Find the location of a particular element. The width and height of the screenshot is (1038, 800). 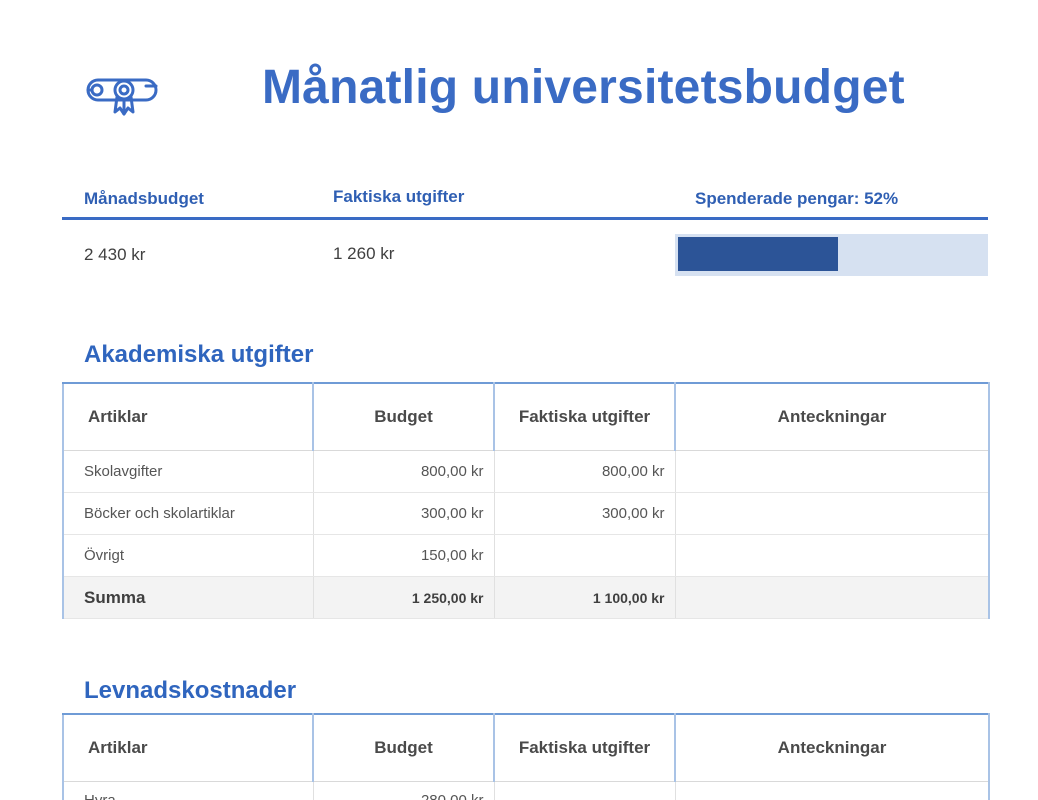

total-budget: 1 250,00 kr is located at coordinates (403, 597).